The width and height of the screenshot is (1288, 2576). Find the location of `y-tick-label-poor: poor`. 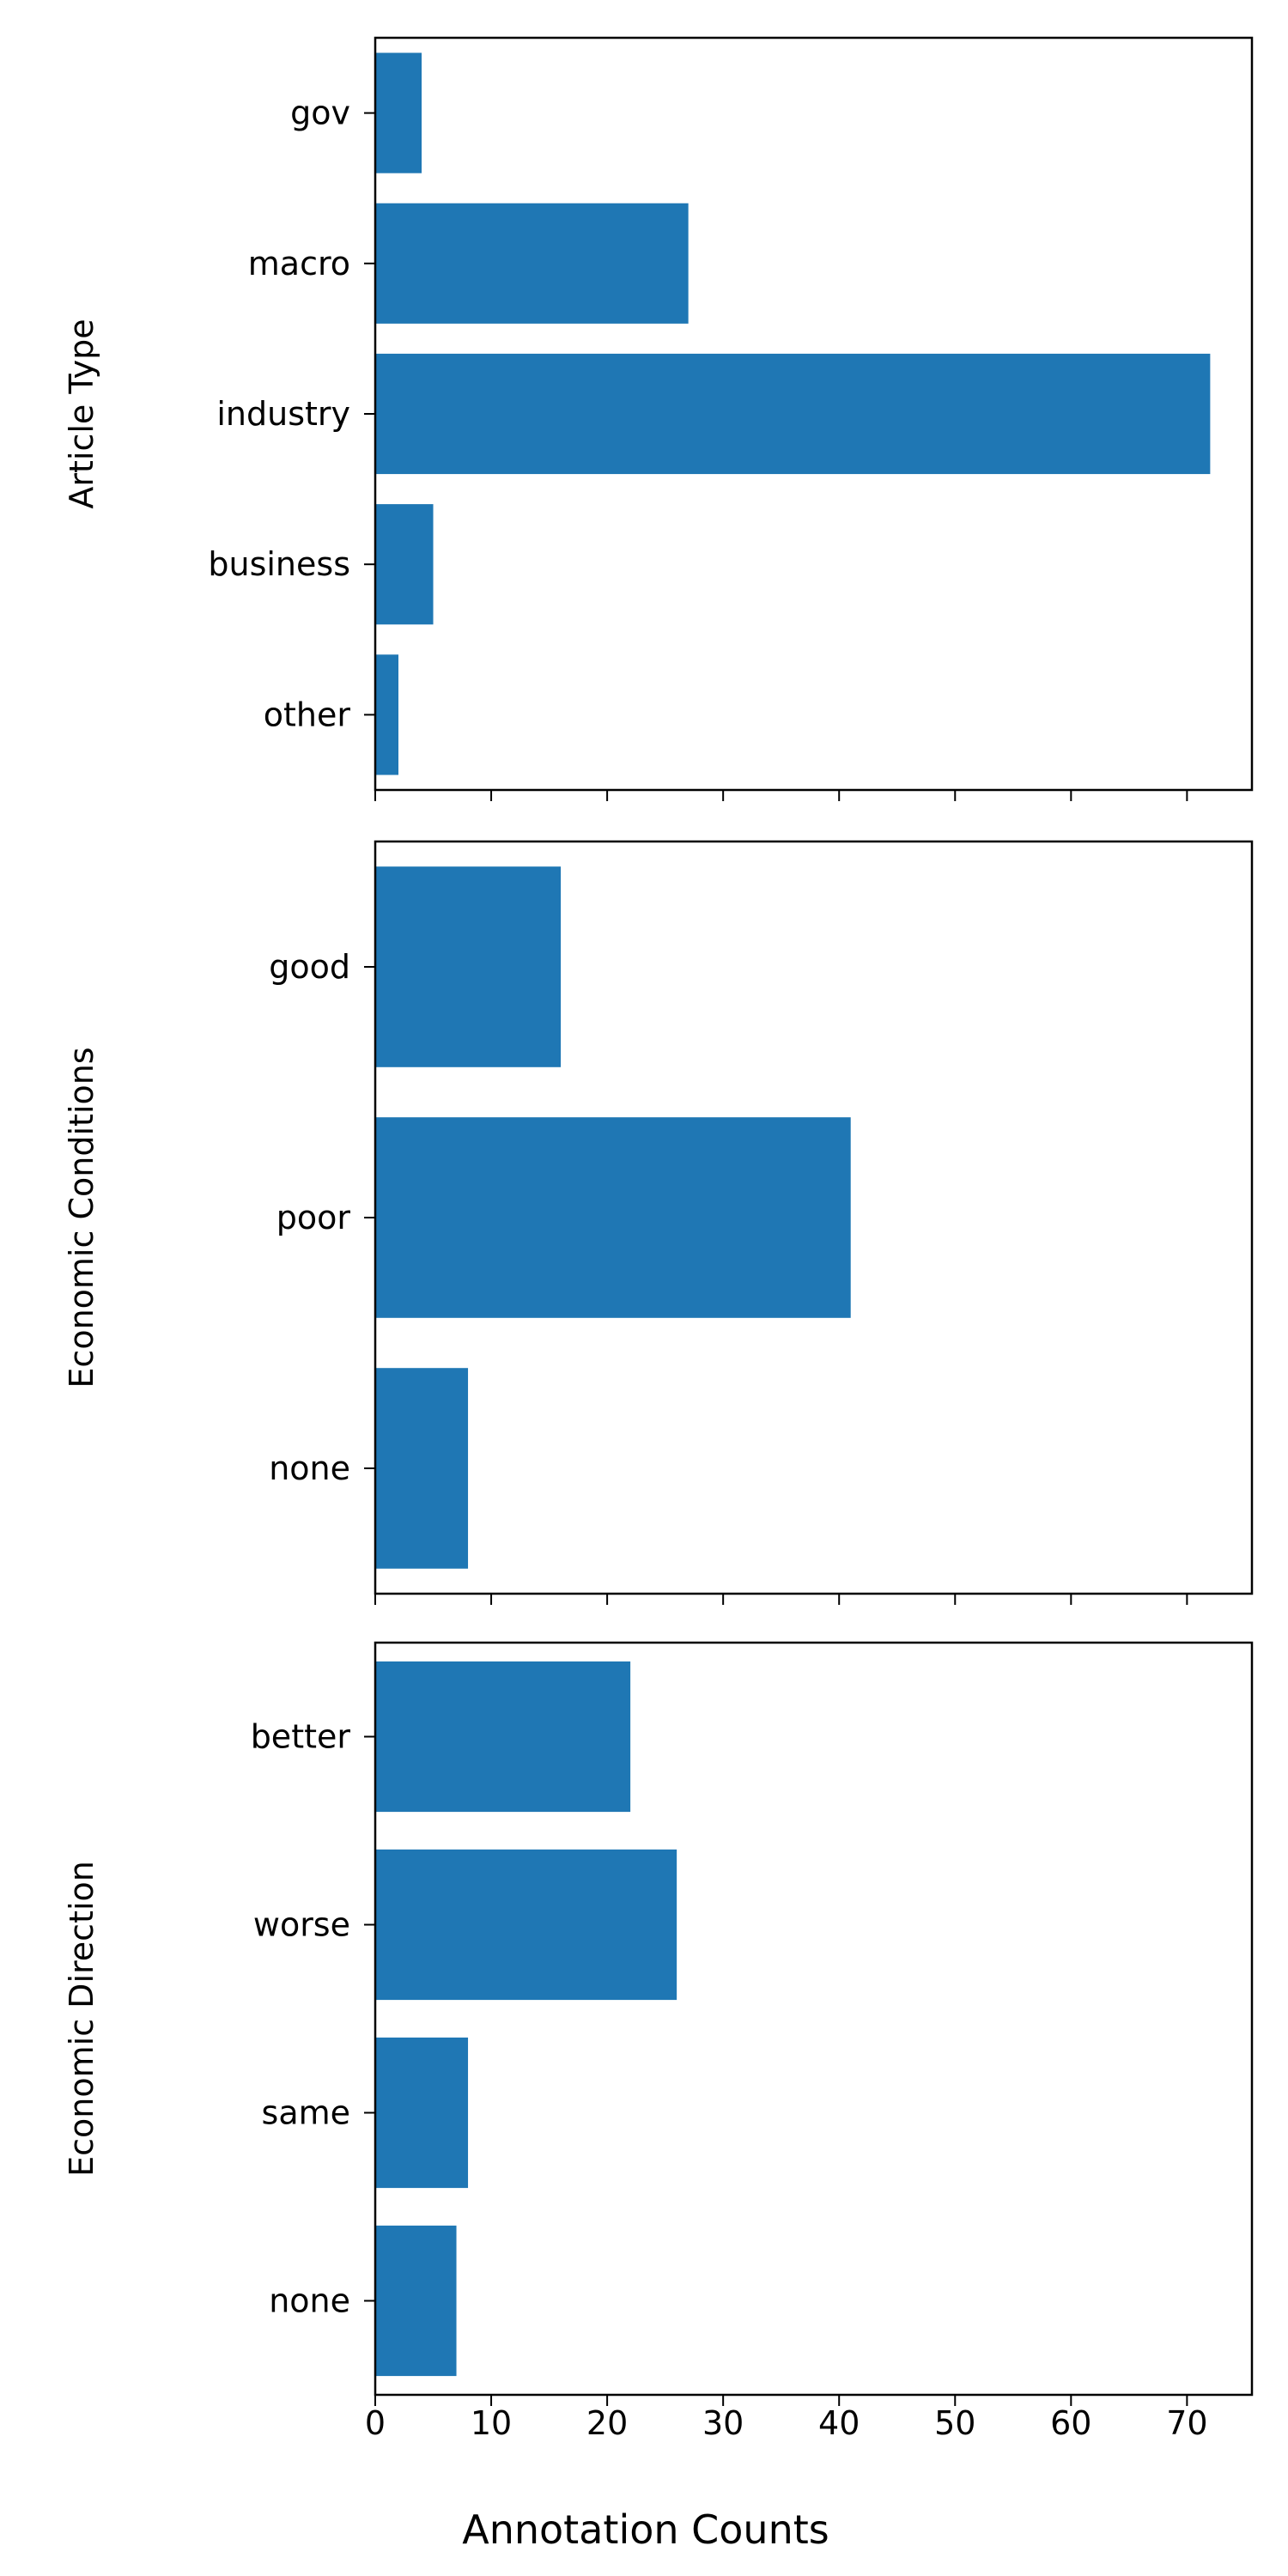

y-tick-label-poor: poor is located at coordinates (313, 1217).